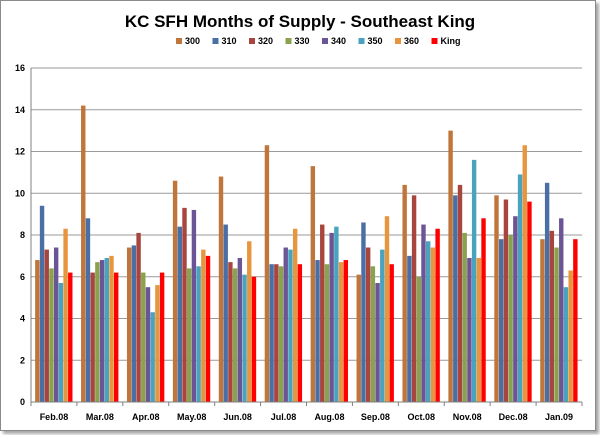 The height and width of the screenshot is (435, 600). I want to click on x-tick-label: Oct.08, so click(422, 417).